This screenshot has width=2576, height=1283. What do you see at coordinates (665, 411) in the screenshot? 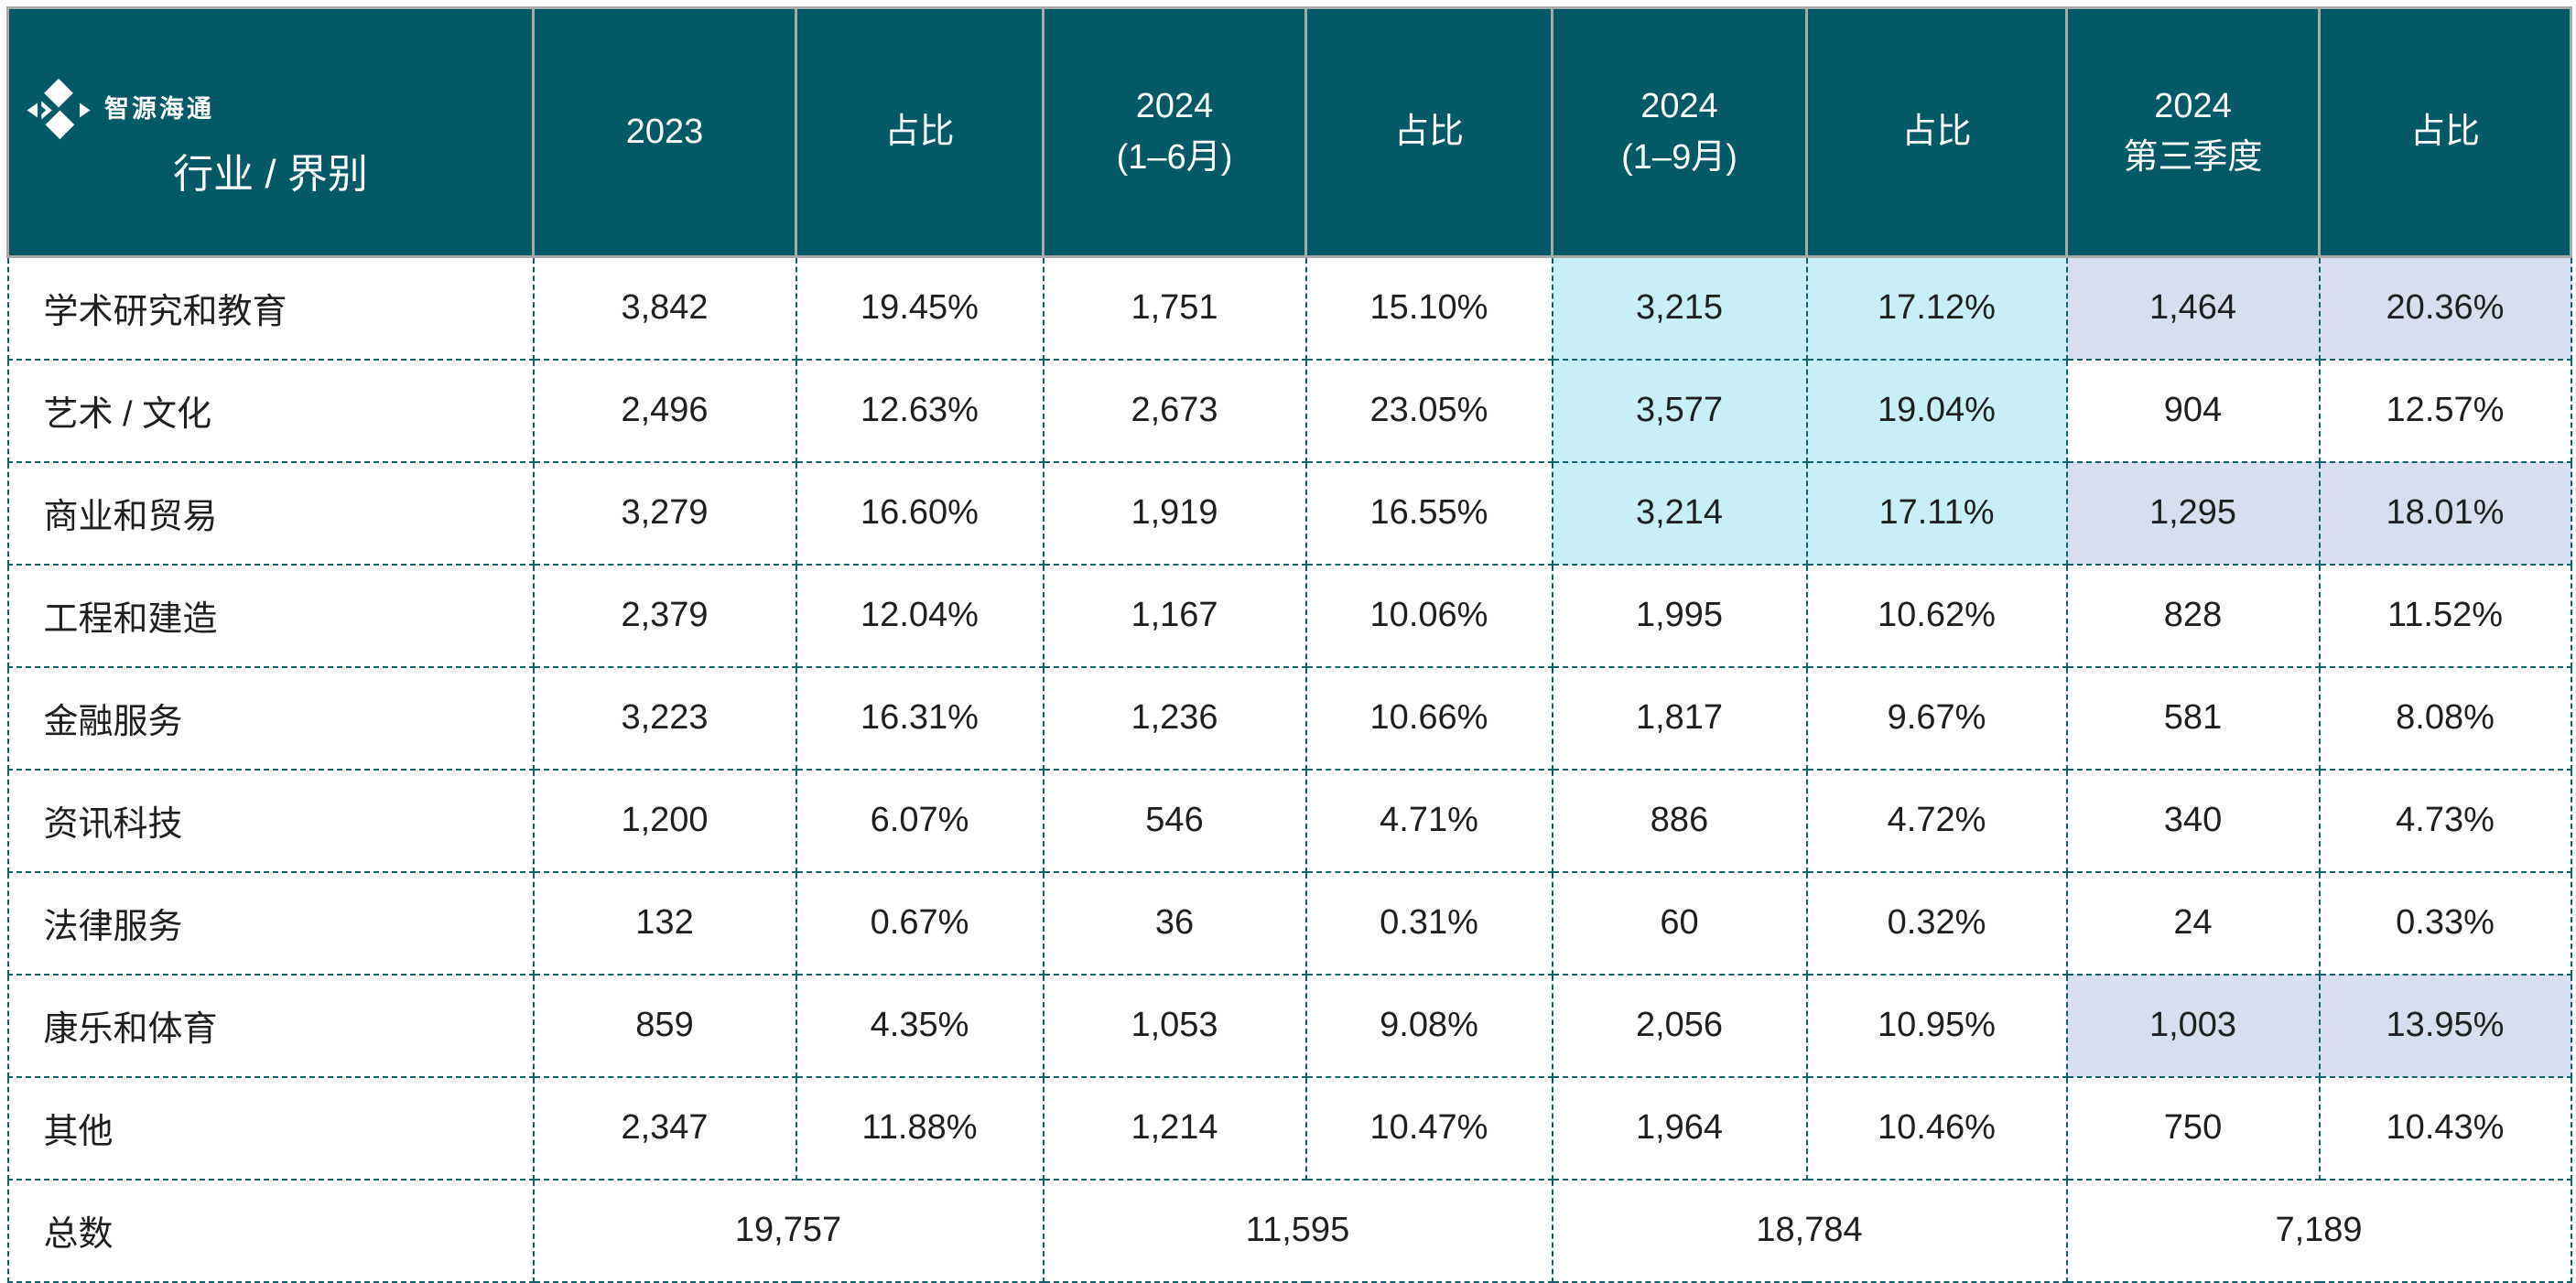
I see `table-cell: 2,496` at bounding box center [665, 411].